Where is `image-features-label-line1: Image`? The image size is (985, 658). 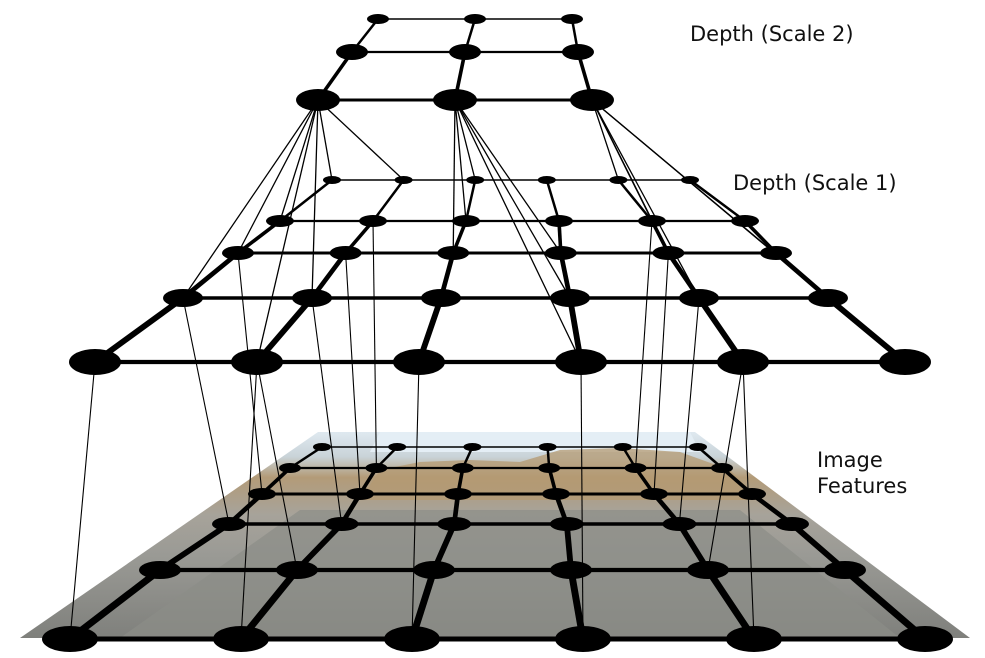
image-features-label-line1: Image is located at coordinates (850, 460).